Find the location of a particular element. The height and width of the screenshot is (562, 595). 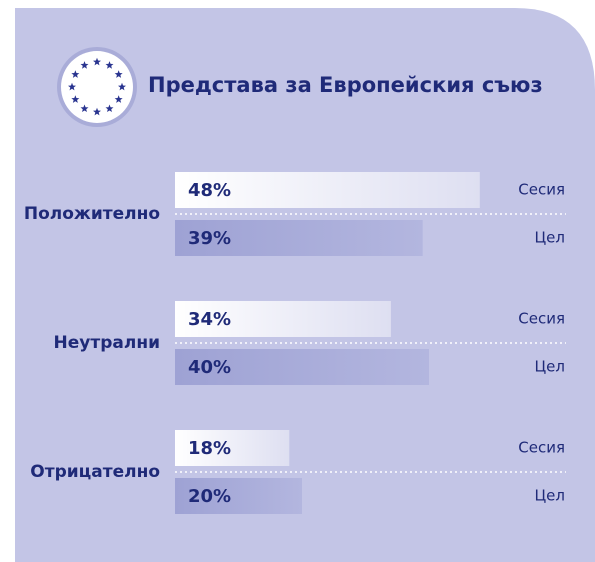

value-label: 20% is located at coordinates (209, 496).